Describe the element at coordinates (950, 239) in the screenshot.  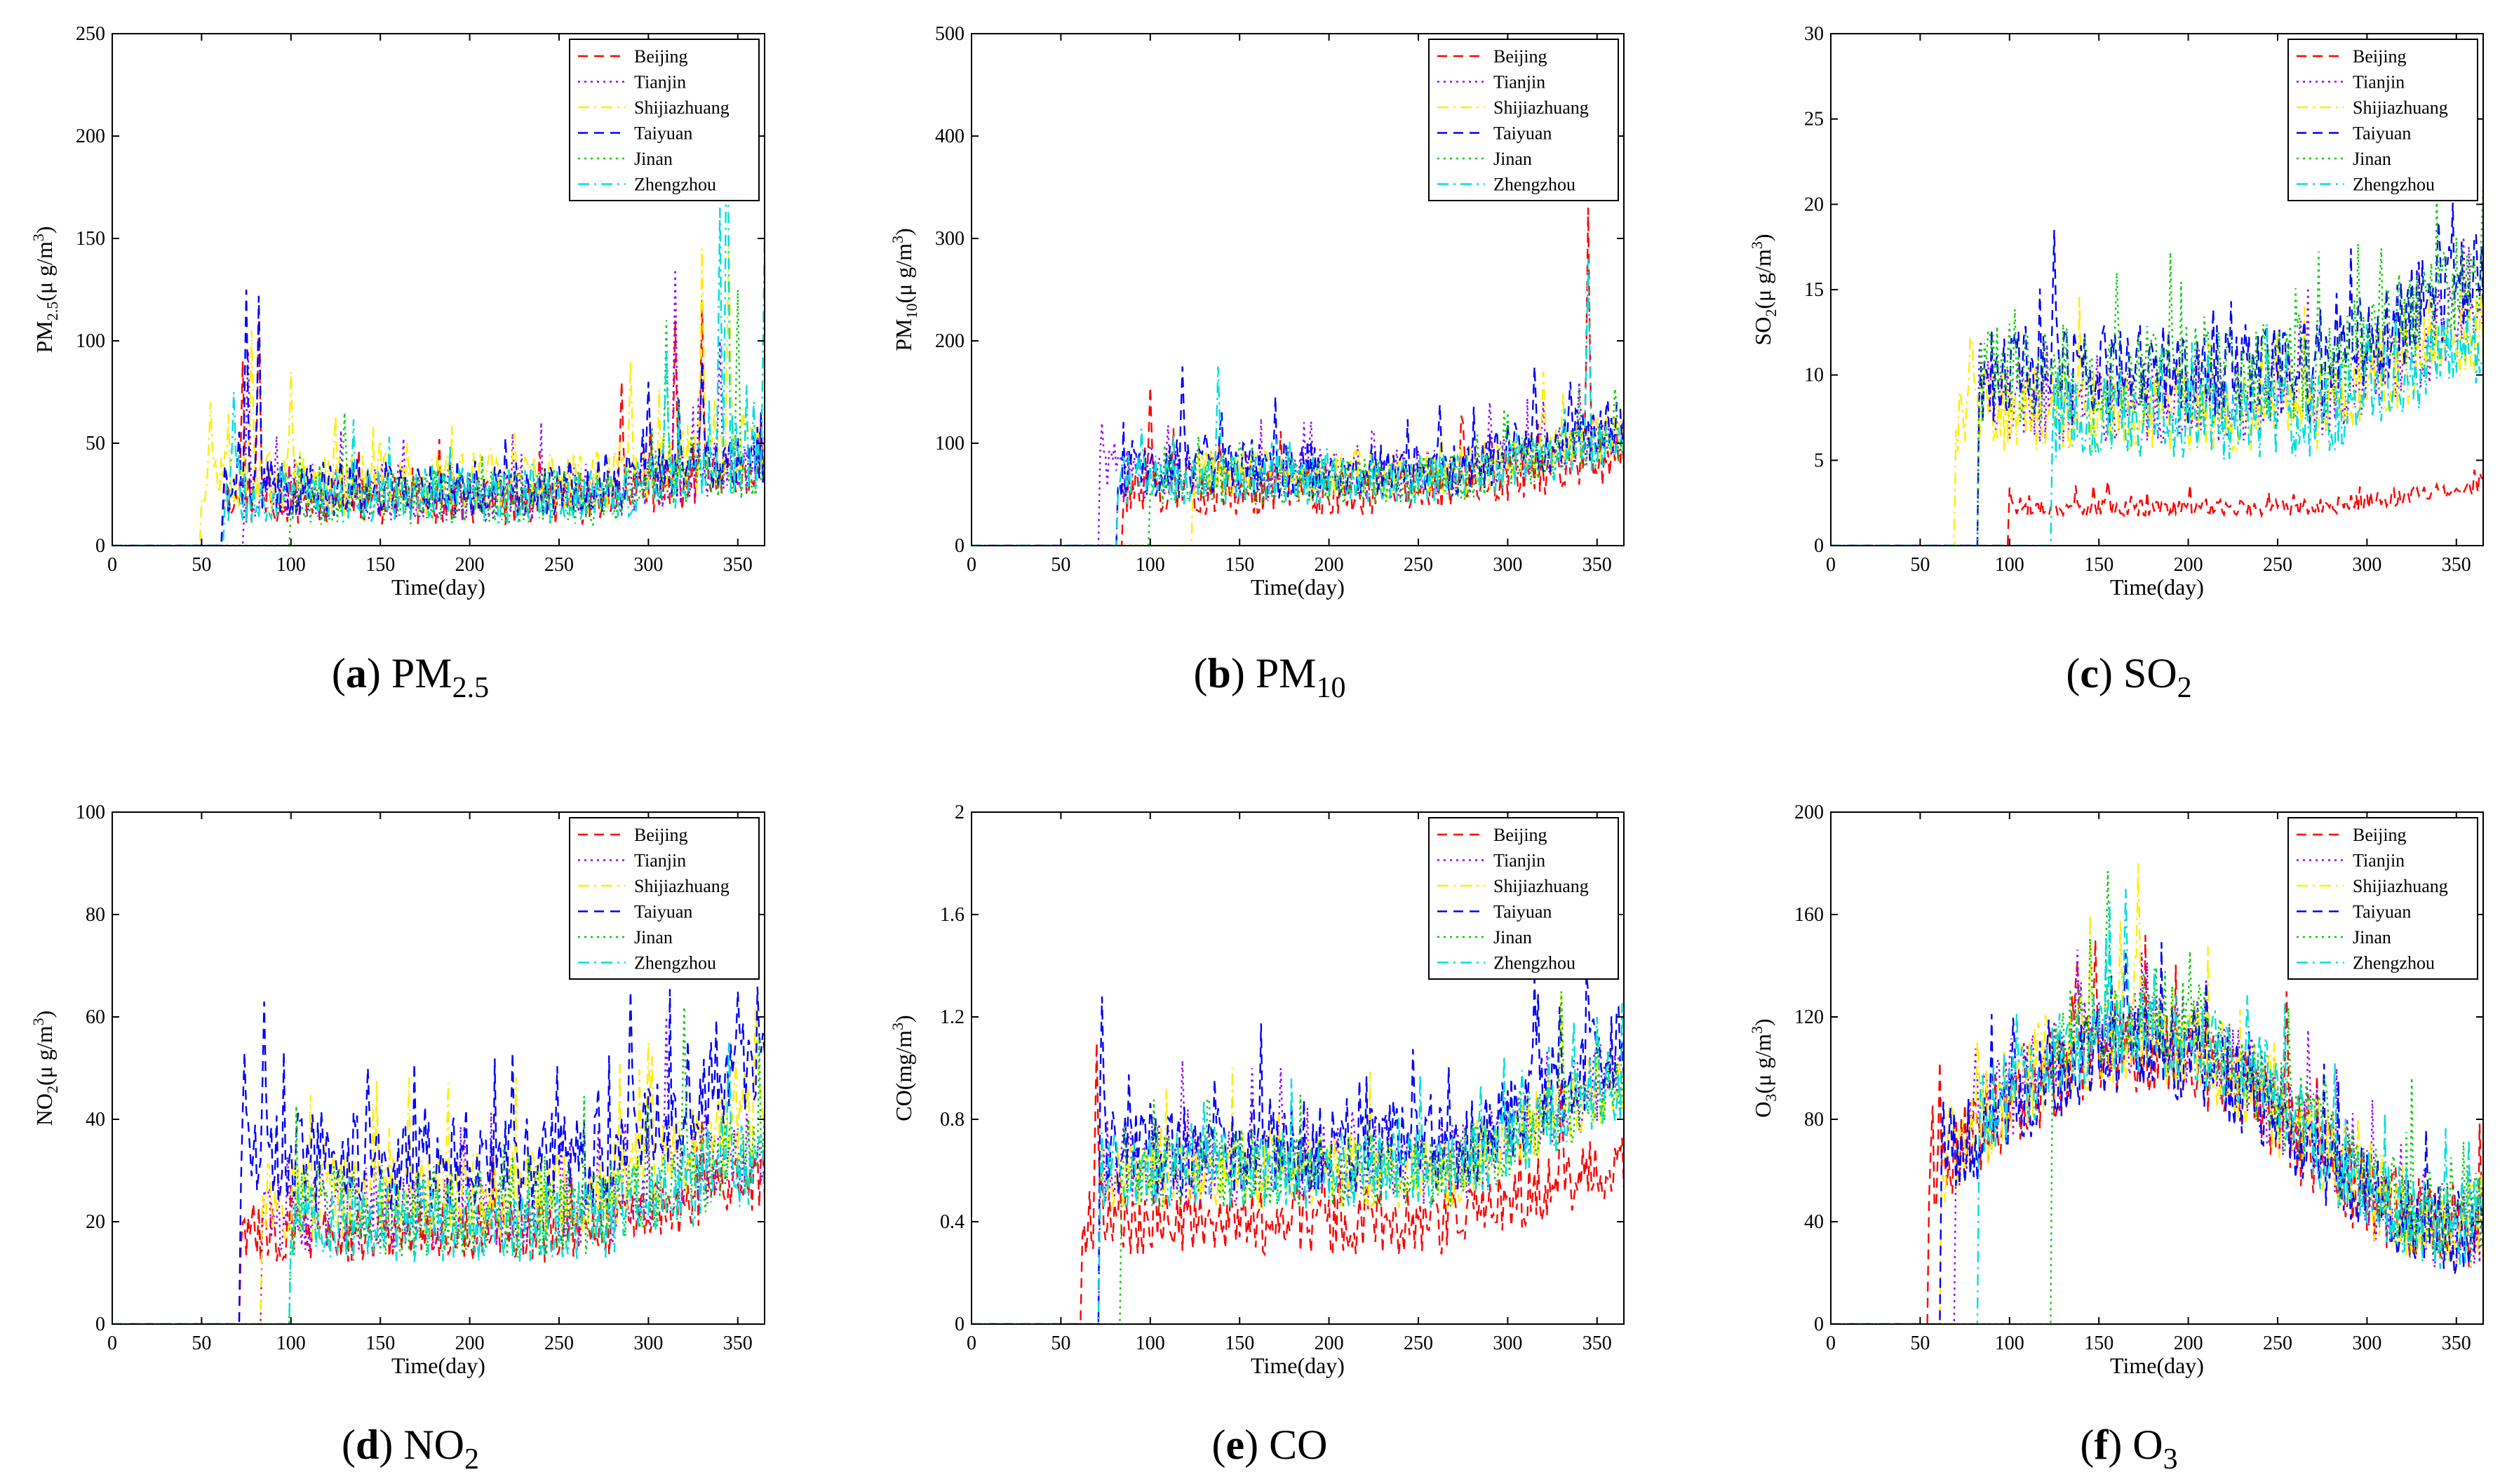
I see `y-tick-label: 300` at that location.